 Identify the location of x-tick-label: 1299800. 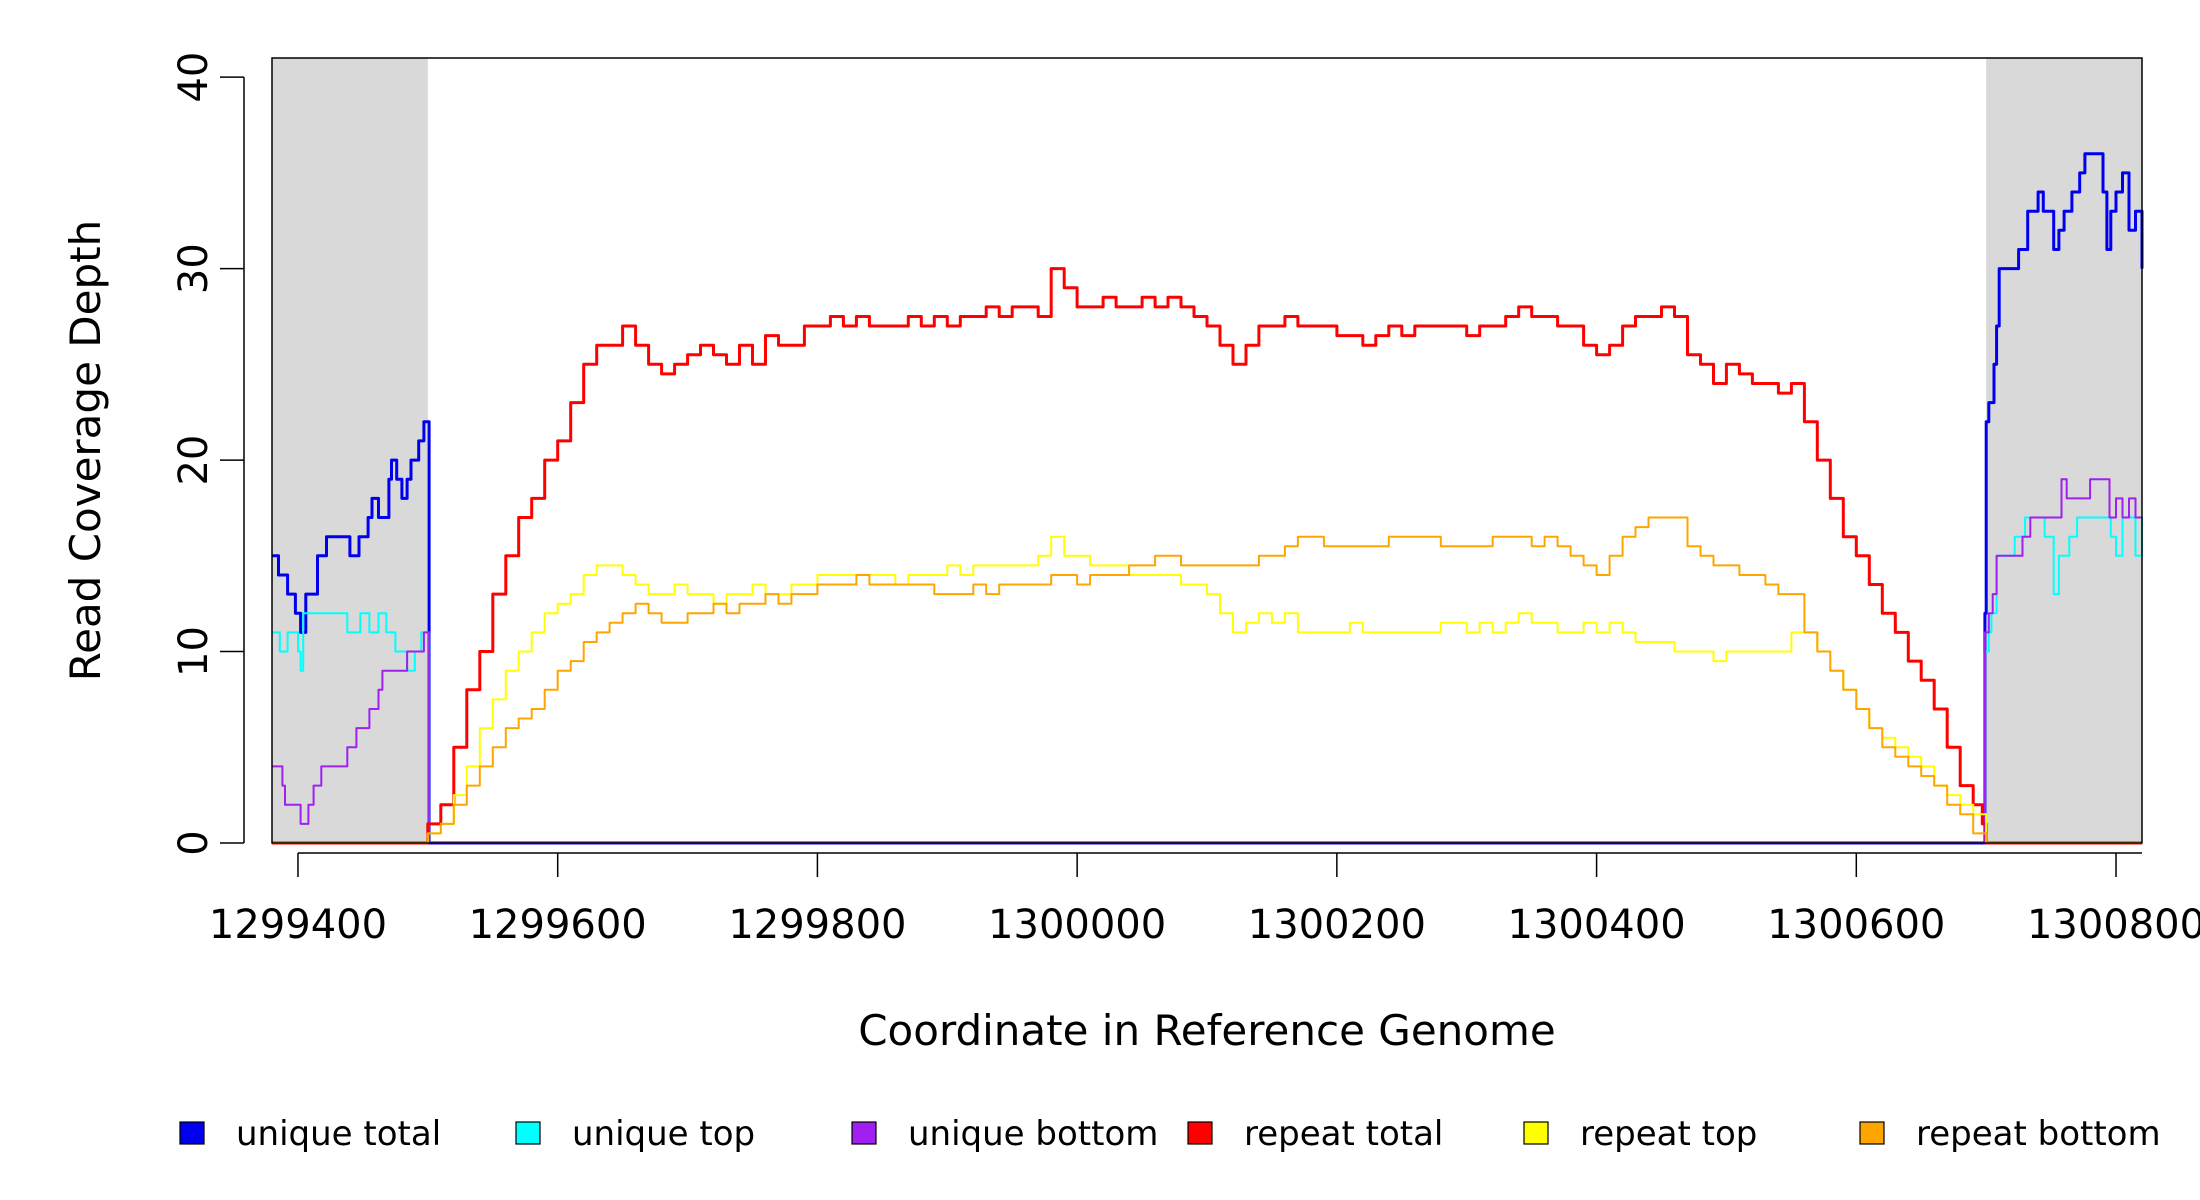
(817, 925).